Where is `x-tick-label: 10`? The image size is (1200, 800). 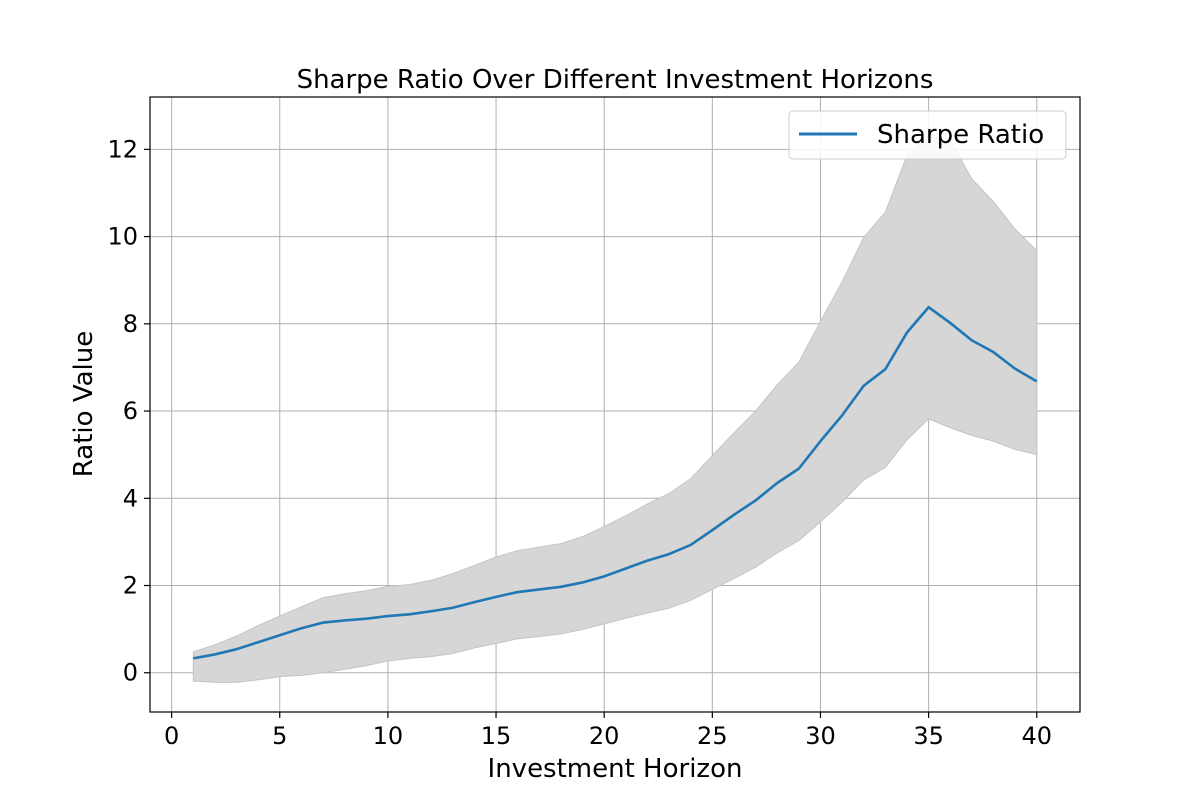 x-tick-label: 10 is located at coordinates (388, 736).